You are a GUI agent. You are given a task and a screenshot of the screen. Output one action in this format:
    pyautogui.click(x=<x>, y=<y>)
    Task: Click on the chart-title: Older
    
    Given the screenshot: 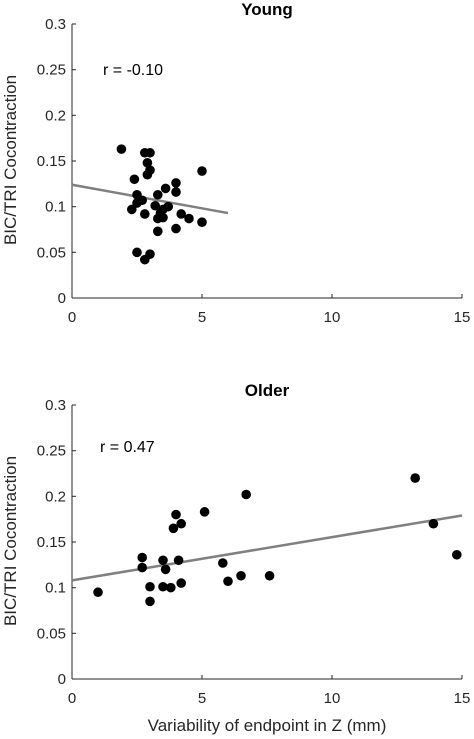 What is the action you would take?
    pyautogui.click(x=267, y=390)
    